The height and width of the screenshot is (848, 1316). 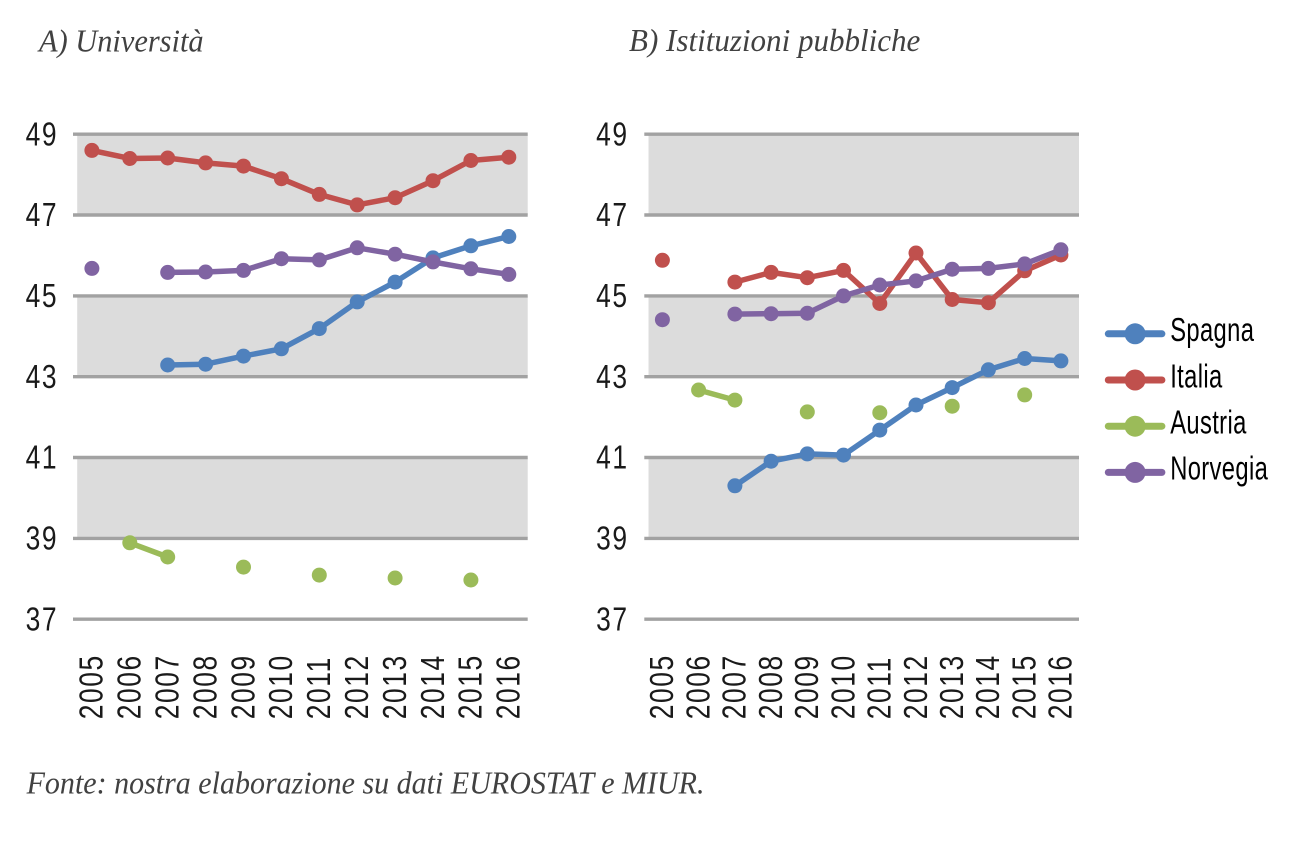 What do you see at coordinates (1212, 330) in the screenshot?
I see `svg-text: Spagna` at bounding box center [1212, 330].